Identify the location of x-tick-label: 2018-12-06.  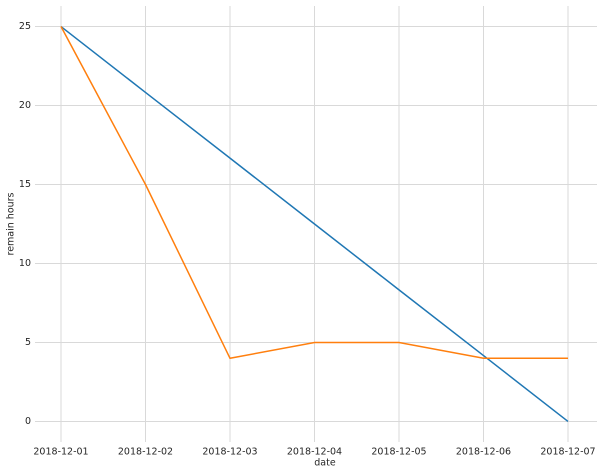
(483, 452).